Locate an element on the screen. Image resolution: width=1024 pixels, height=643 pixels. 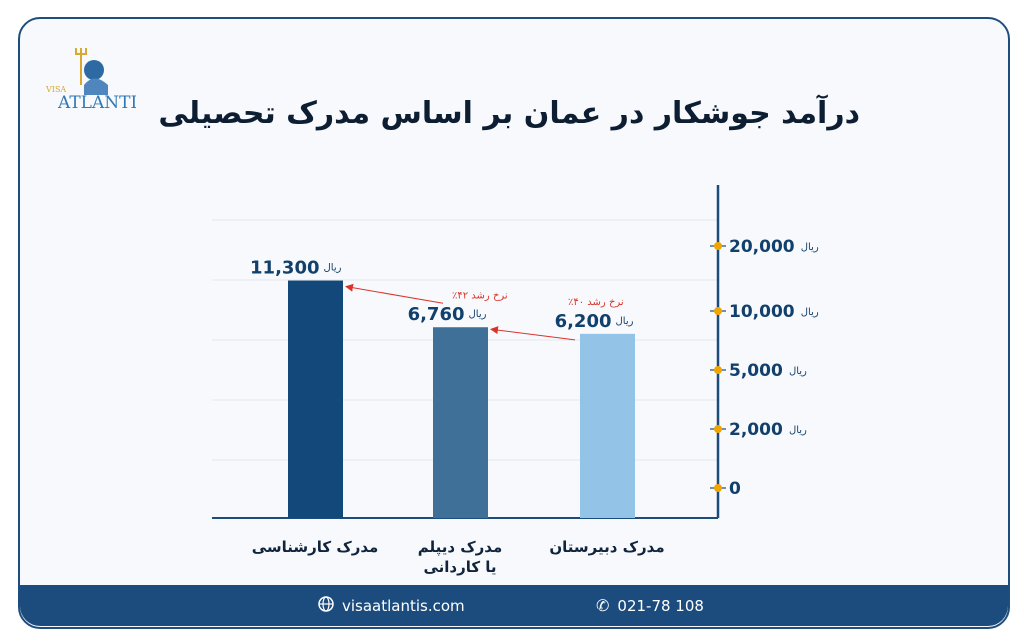
x-category-line: مدرک کارشناسی is located at coordinates (315, 547).